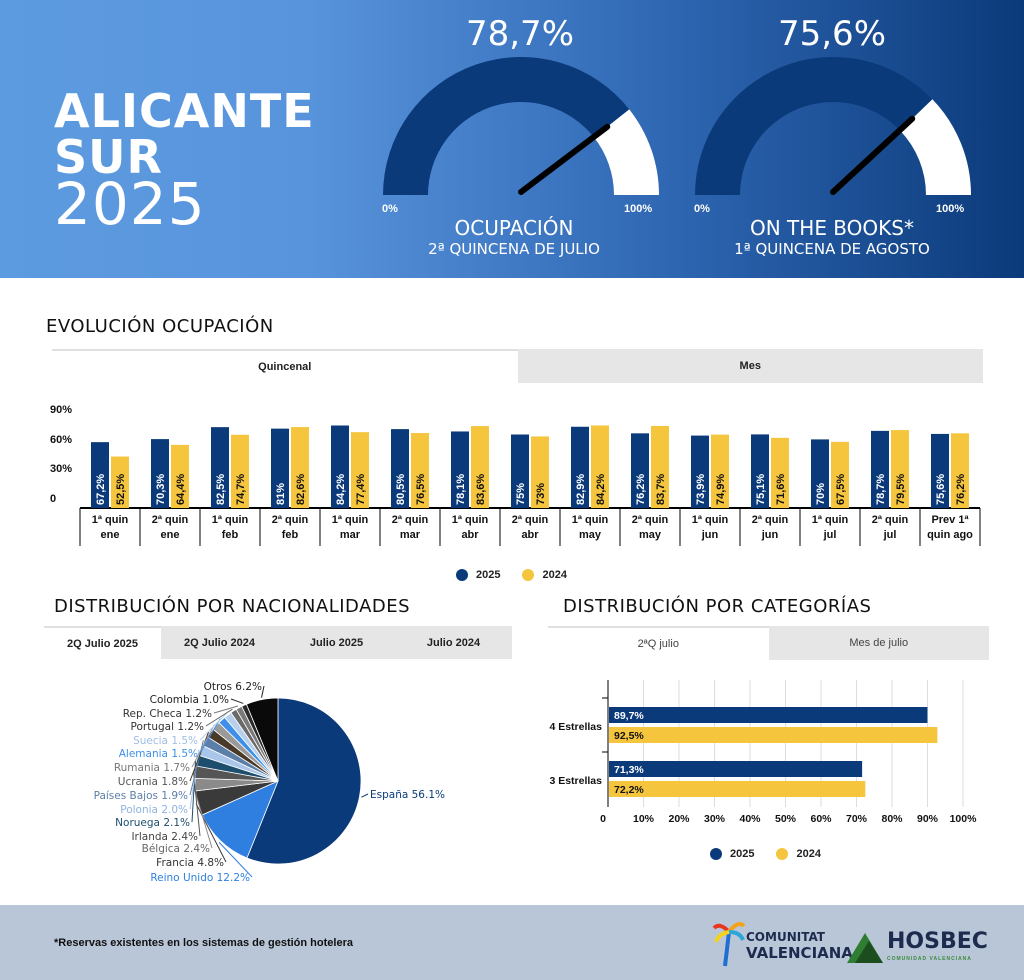 This screenshot has width=1024, height=980. I want to click on x-category-label: mar, so click(410, 535).